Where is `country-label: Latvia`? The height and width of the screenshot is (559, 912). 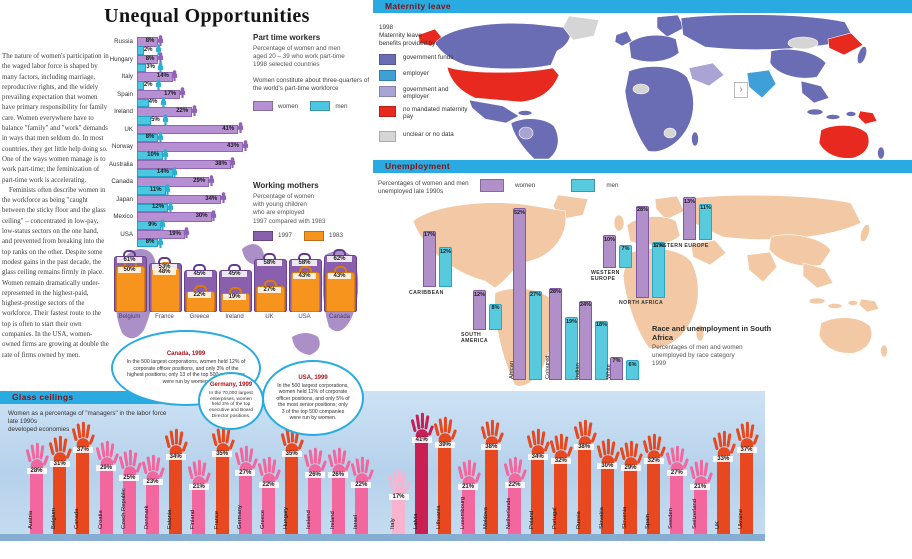
country-label: Latvia is located at coordinates (416, 521).